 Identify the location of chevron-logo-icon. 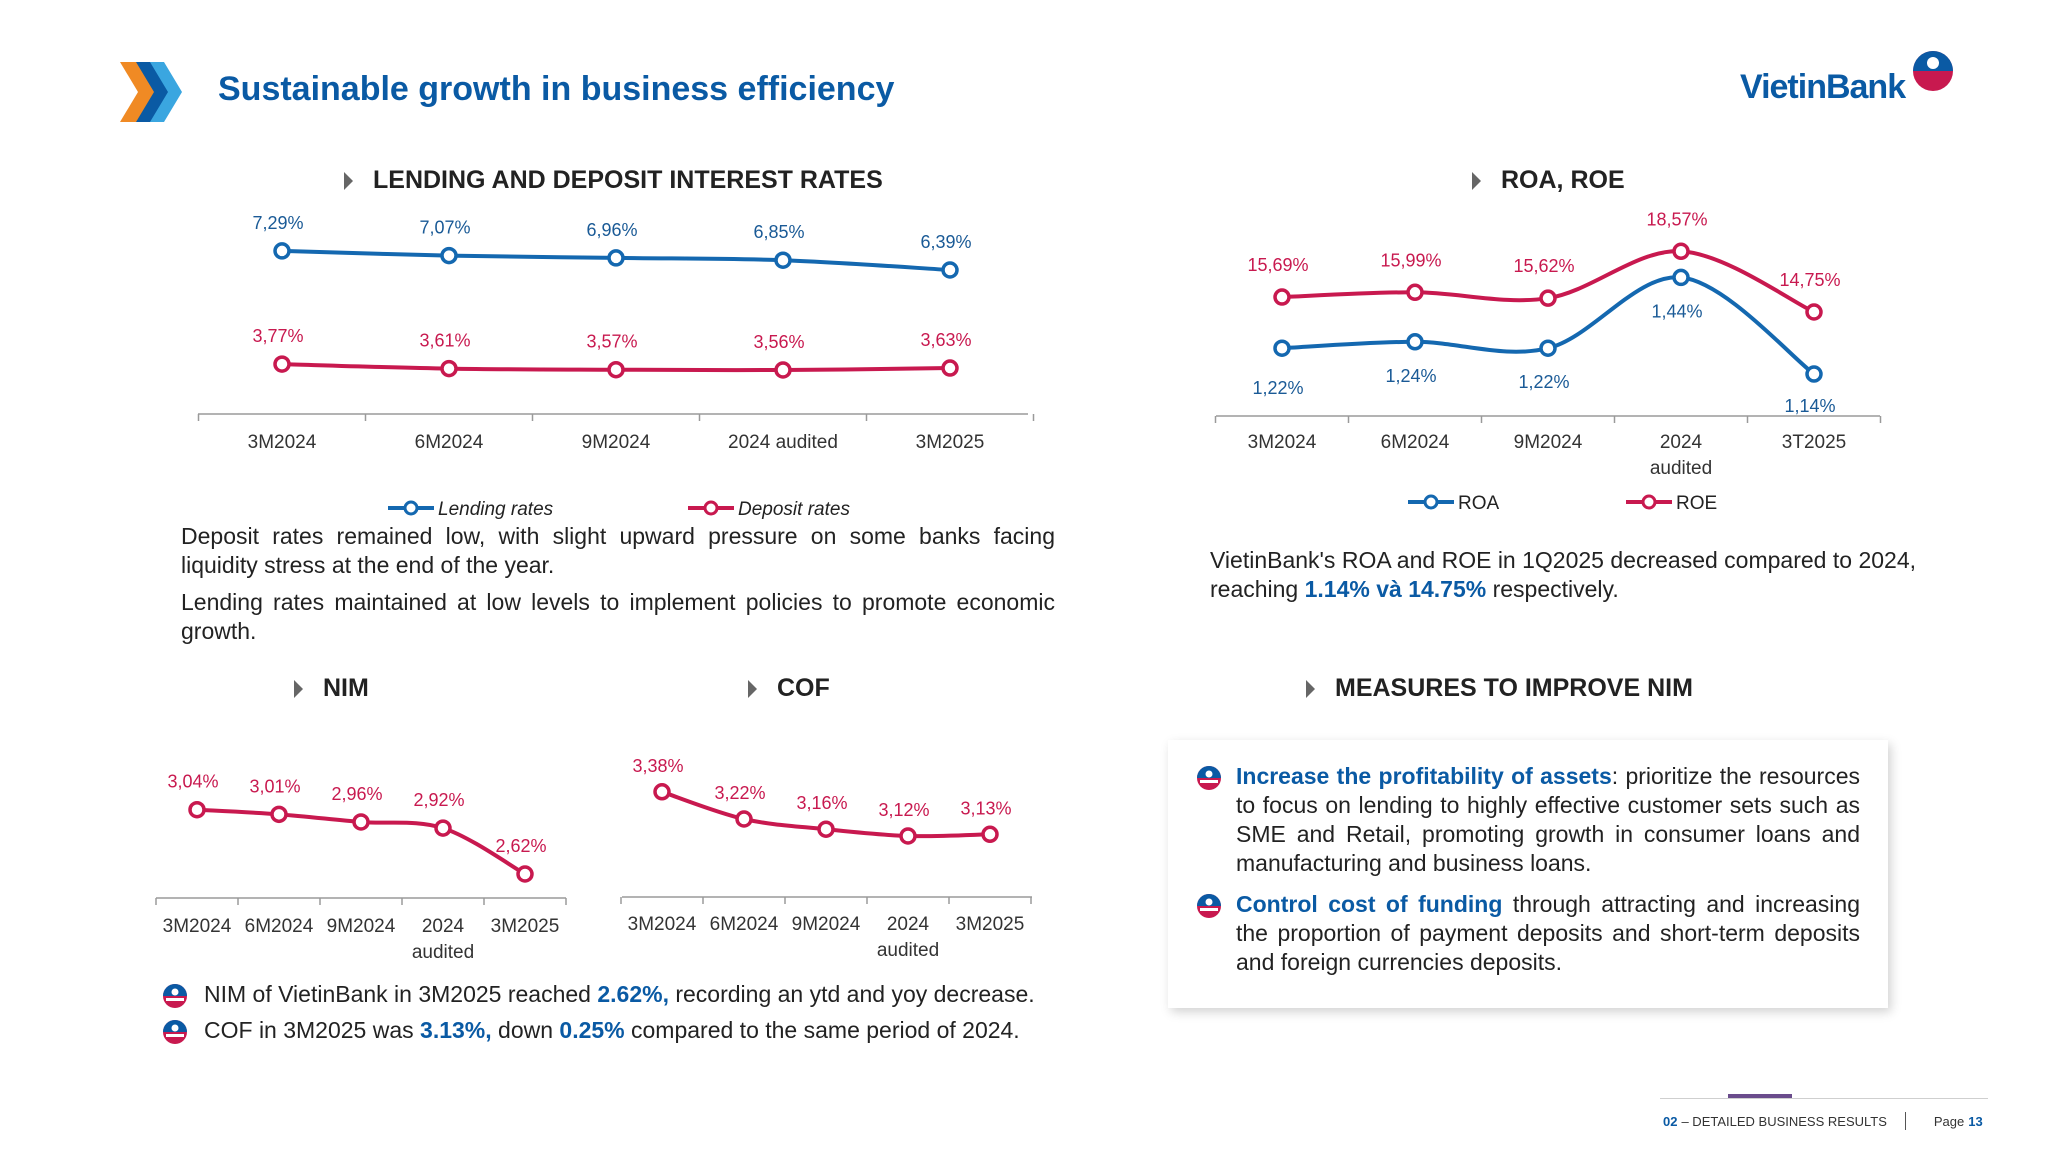
(151, 92).